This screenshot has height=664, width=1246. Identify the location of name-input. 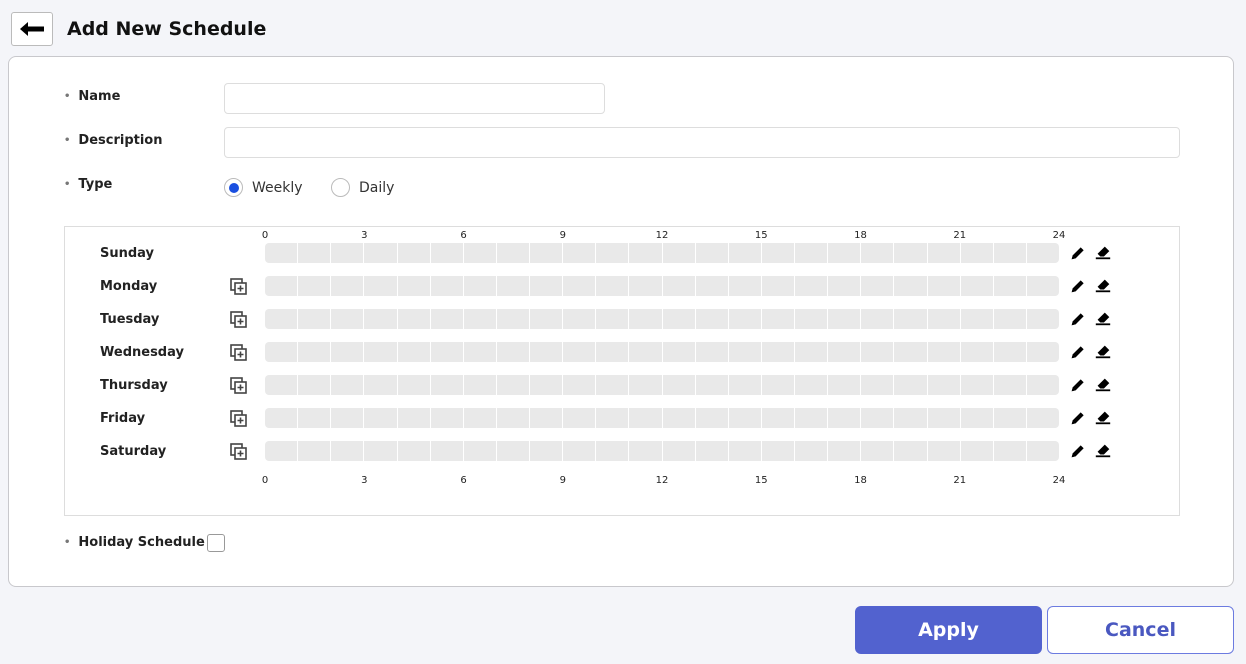
(414, 98).